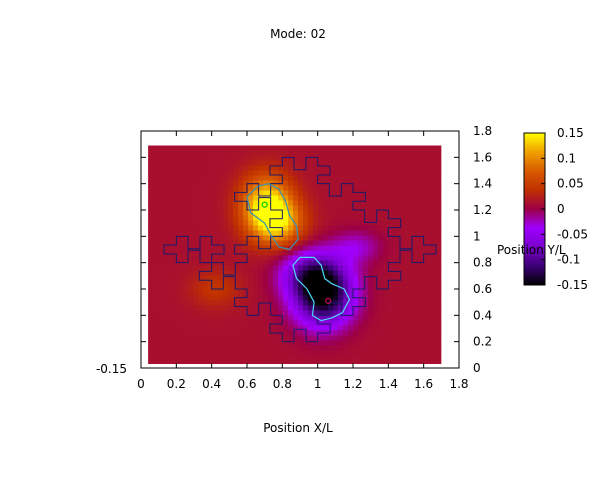 Image resolution: width=600 pixels, height=500 pixels. I want to click on colorbar-tick-label: -0.1, so click(568, 260).